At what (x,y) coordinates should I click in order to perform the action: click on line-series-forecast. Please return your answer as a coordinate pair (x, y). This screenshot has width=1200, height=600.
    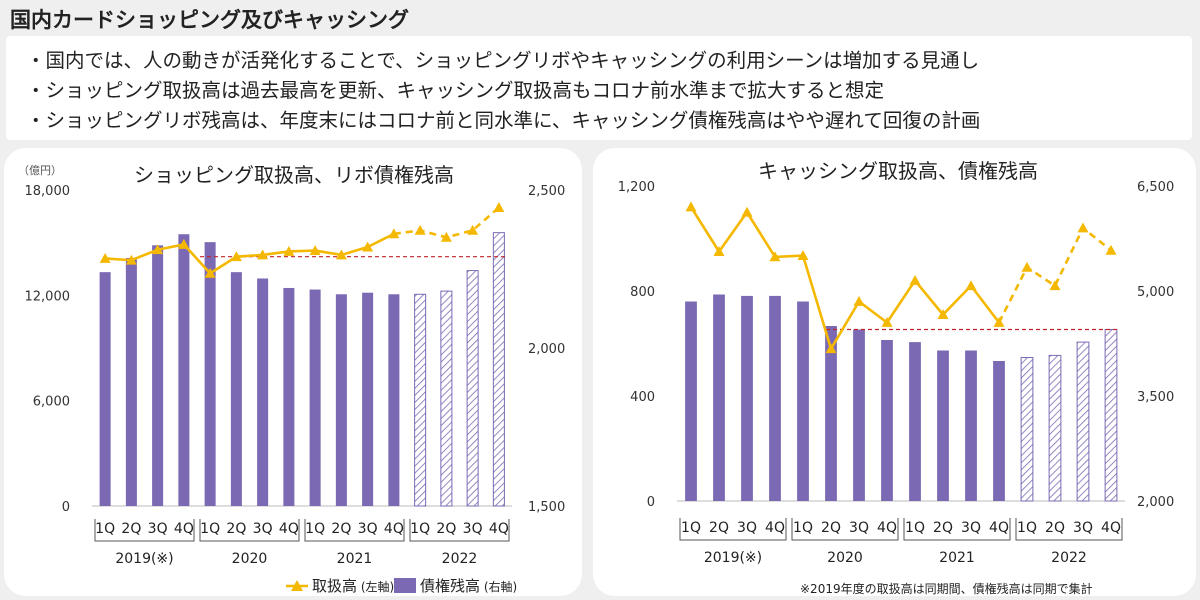
    Looking at the image, I should click on (1054, 274).